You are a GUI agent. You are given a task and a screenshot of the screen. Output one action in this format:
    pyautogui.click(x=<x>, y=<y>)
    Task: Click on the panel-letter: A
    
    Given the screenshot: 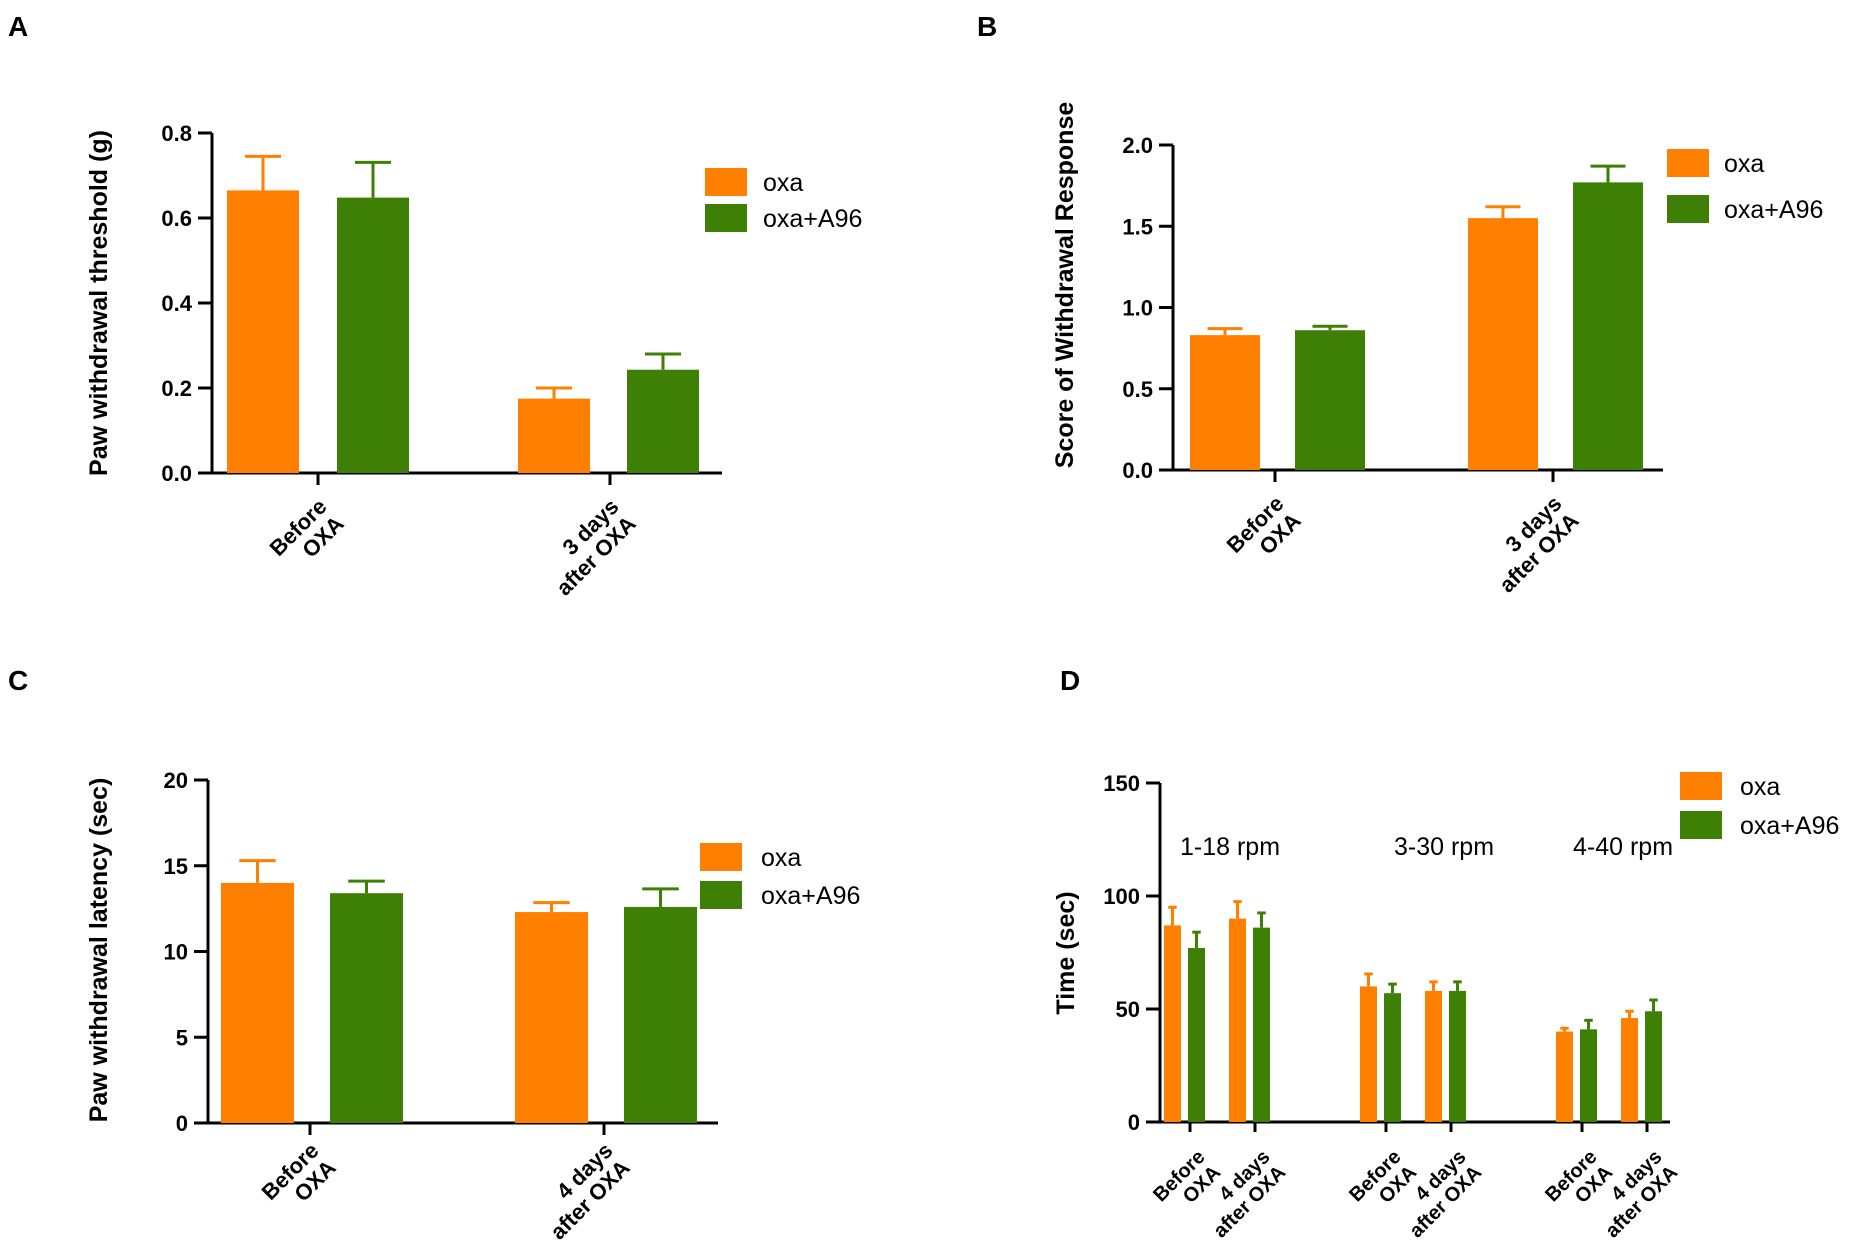 What is the action you would take?
    pyautogui.click(x=18, y=26)
    